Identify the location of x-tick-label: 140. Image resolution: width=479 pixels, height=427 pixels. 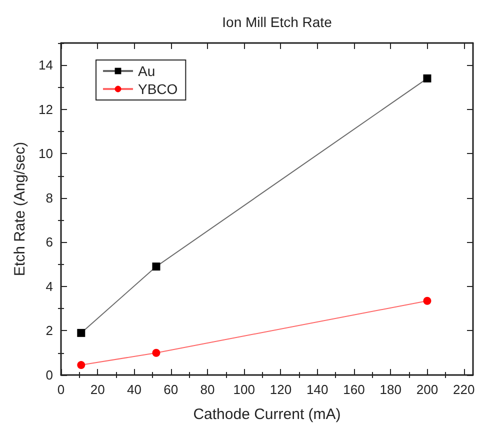
(317, 389).